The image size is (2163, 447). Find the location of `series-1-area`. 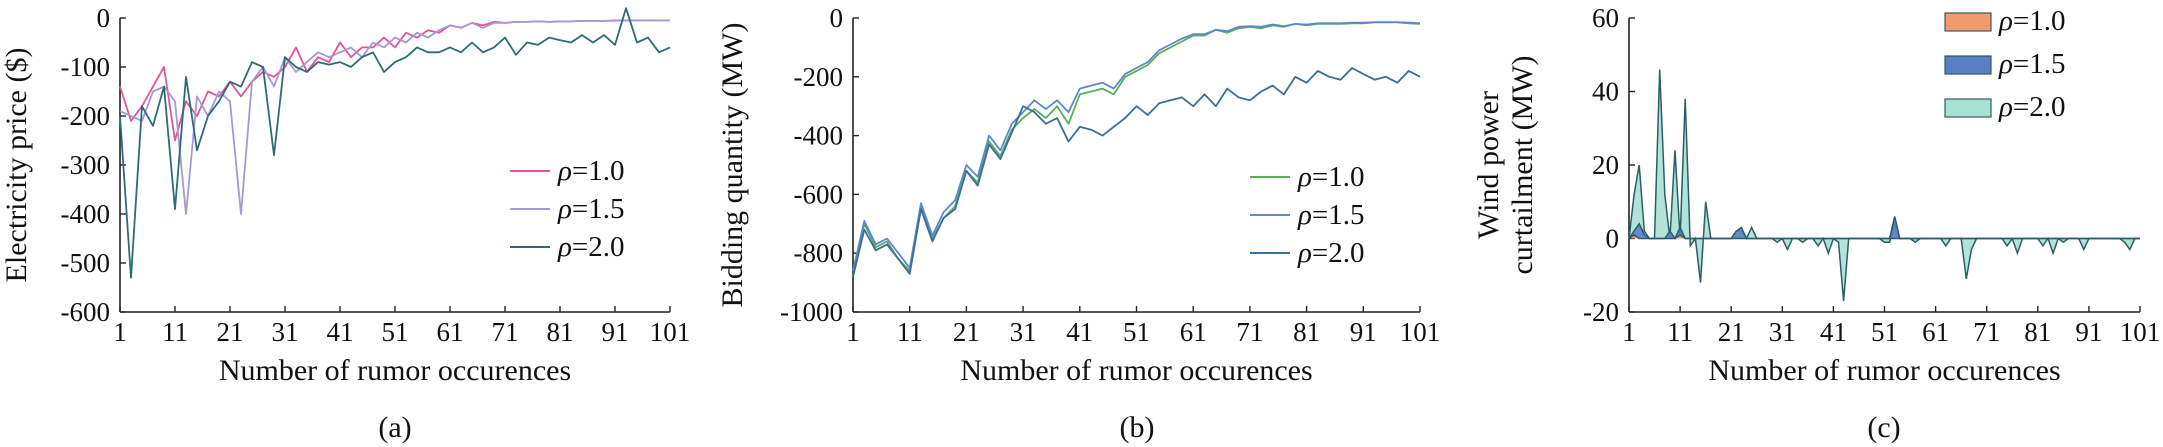

series-1-area is located at coordinates (1884, 236).